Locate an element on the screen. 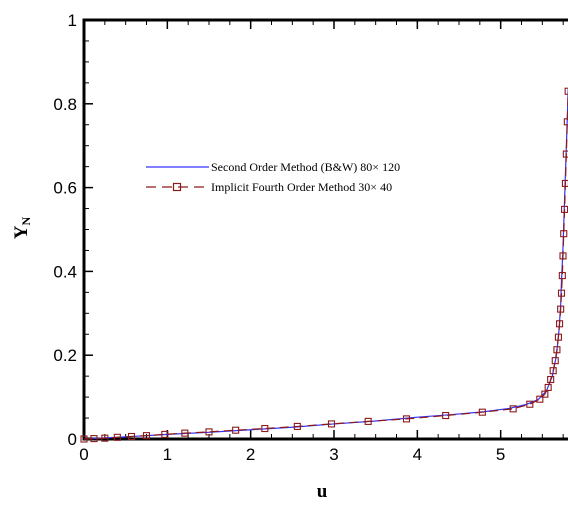 This screenshot has width=568, height=506. y-tick-label: 1 is located at coordinates (72, 20).